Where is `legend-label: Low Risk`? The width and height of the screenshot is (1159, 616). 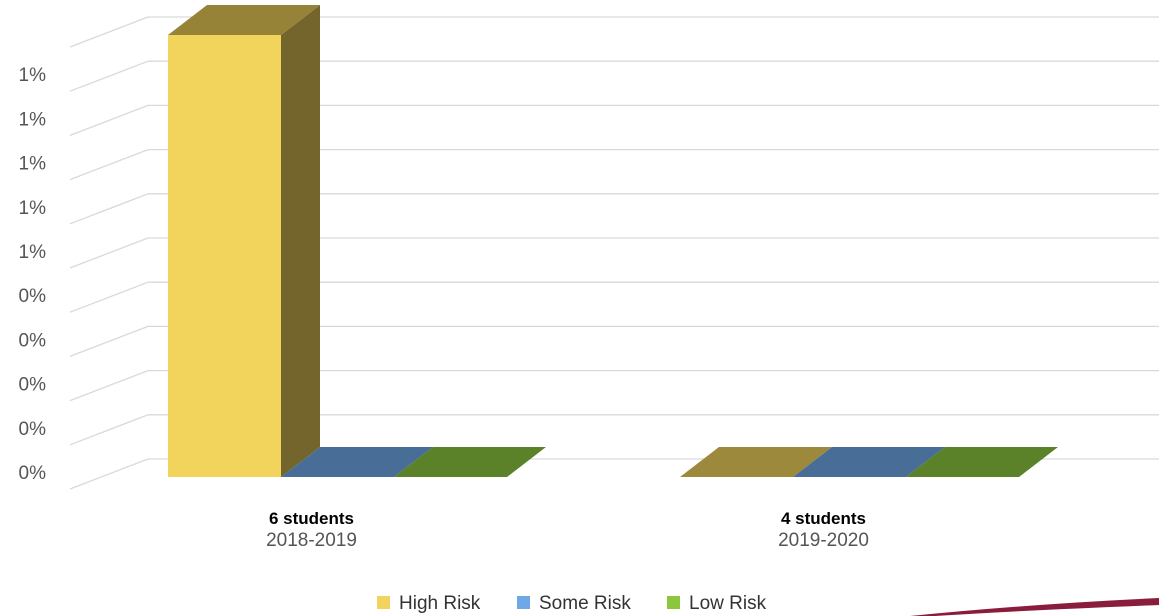
legend-label: Low Risk is located at coordinates (728, 603).